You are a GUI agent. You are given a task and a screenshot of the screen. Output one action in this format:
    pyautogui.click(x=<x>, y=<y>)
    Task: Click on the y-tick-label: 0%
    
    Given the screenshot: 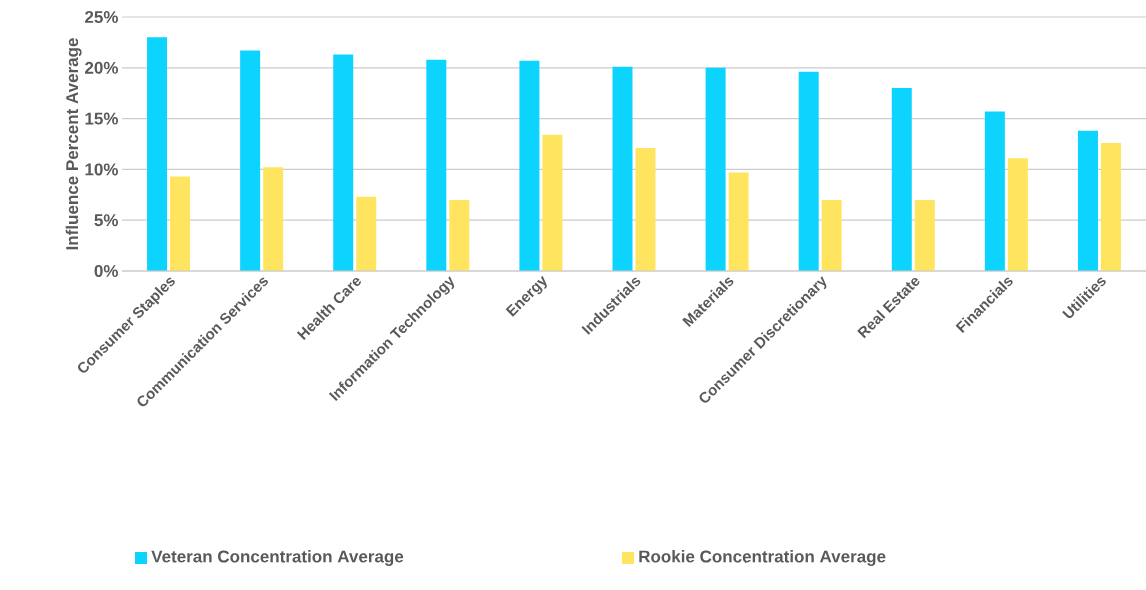 What is the action you would take?
    pyautogui.click(x=106, y=271)
    